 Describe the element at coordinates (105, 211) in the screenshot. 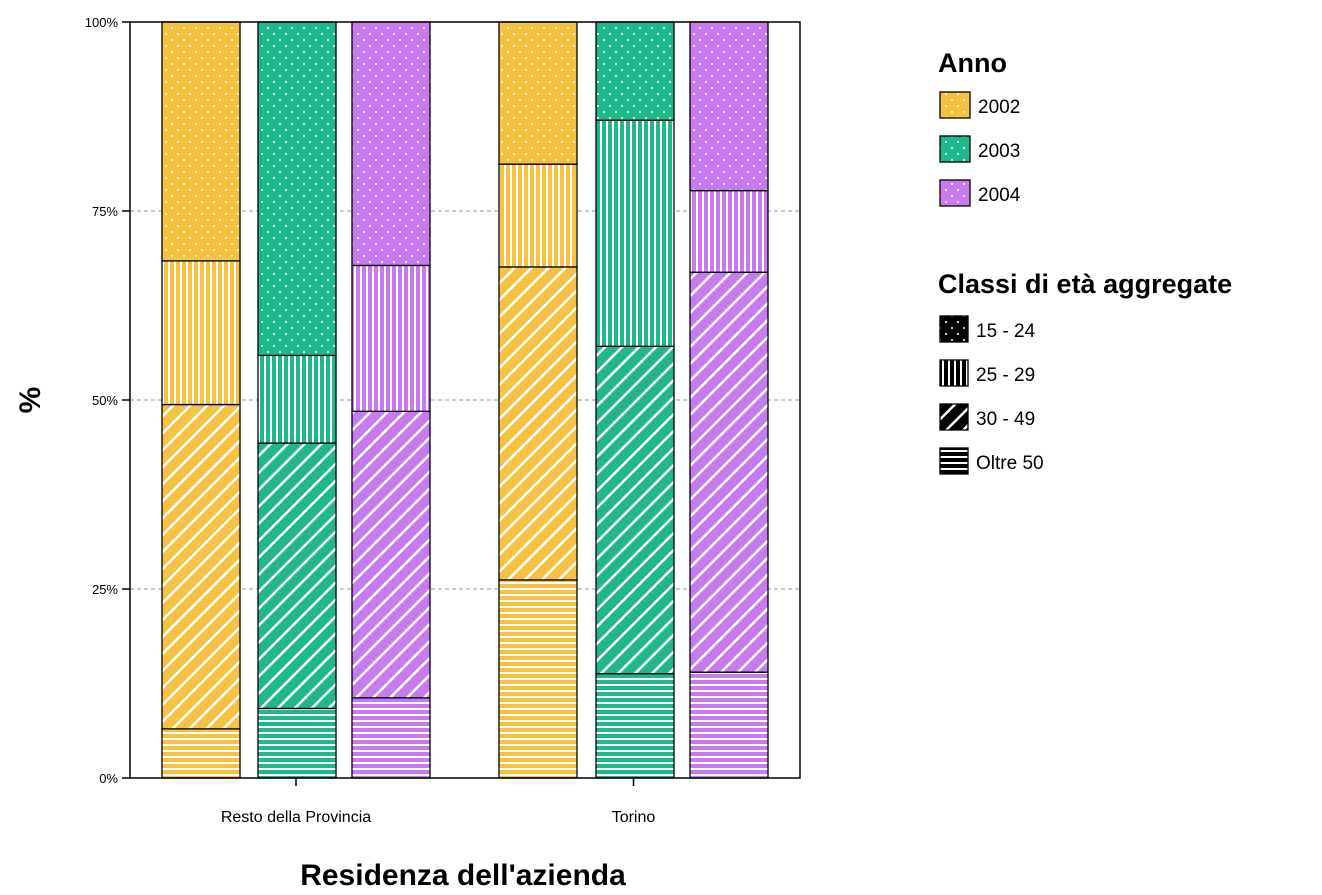

I see `y-tick-label: 75%` at that location.